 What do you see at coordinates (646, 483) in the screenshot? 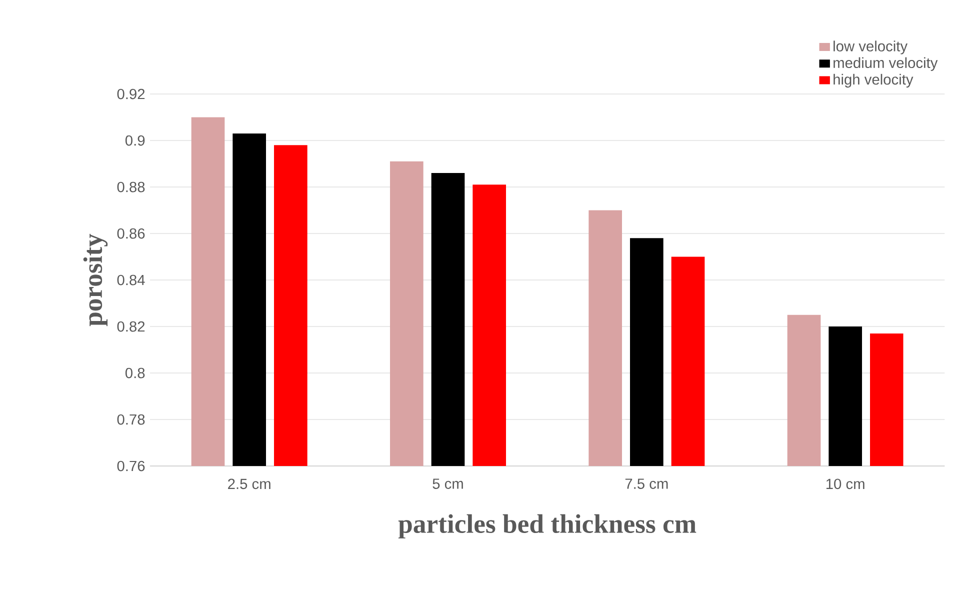
I see `x-tick-label: 7.5 cm` at bounding box center [646, 483].